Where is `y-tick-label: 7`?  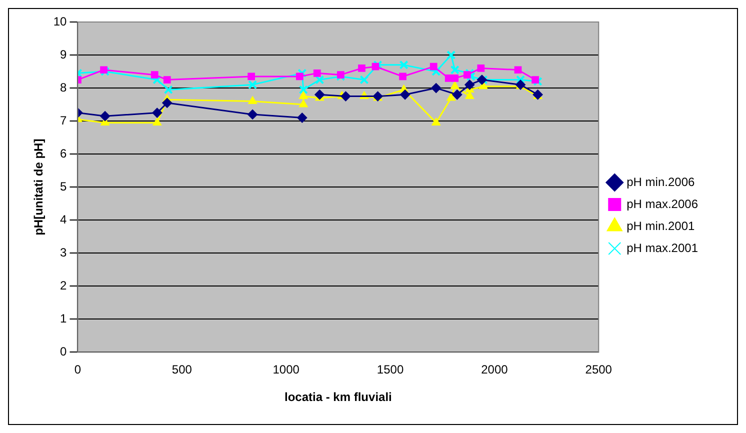
y-tick-label: 7 is located at coordinates (64, 120).